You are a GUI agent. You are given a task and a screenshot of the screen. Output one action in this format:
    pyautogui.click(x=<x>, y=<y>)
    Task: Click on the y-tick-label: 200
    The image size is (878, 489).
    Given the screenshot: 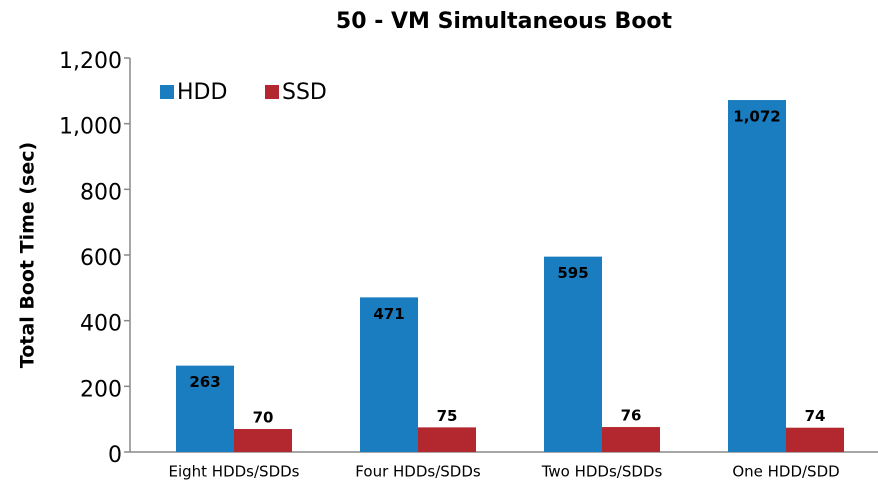 What is the action you would take?
    pyautogui.click(x=101, y=389)
    